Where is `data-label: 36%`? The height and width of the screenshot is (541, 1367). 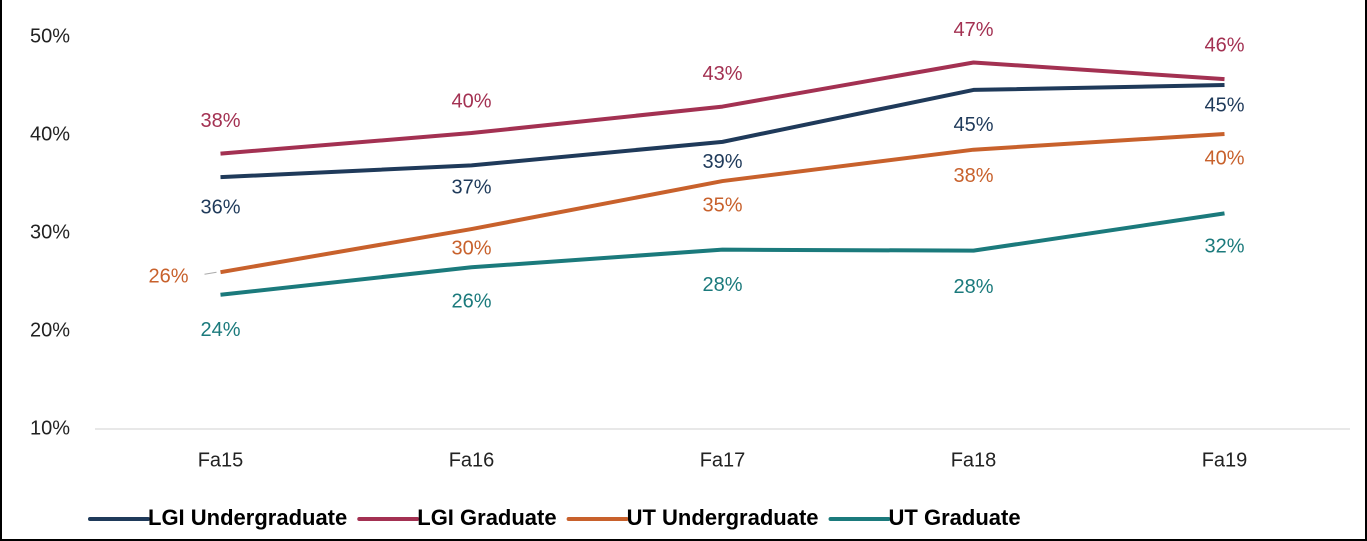
data-label: 36% is located at coordinates (220, 207).